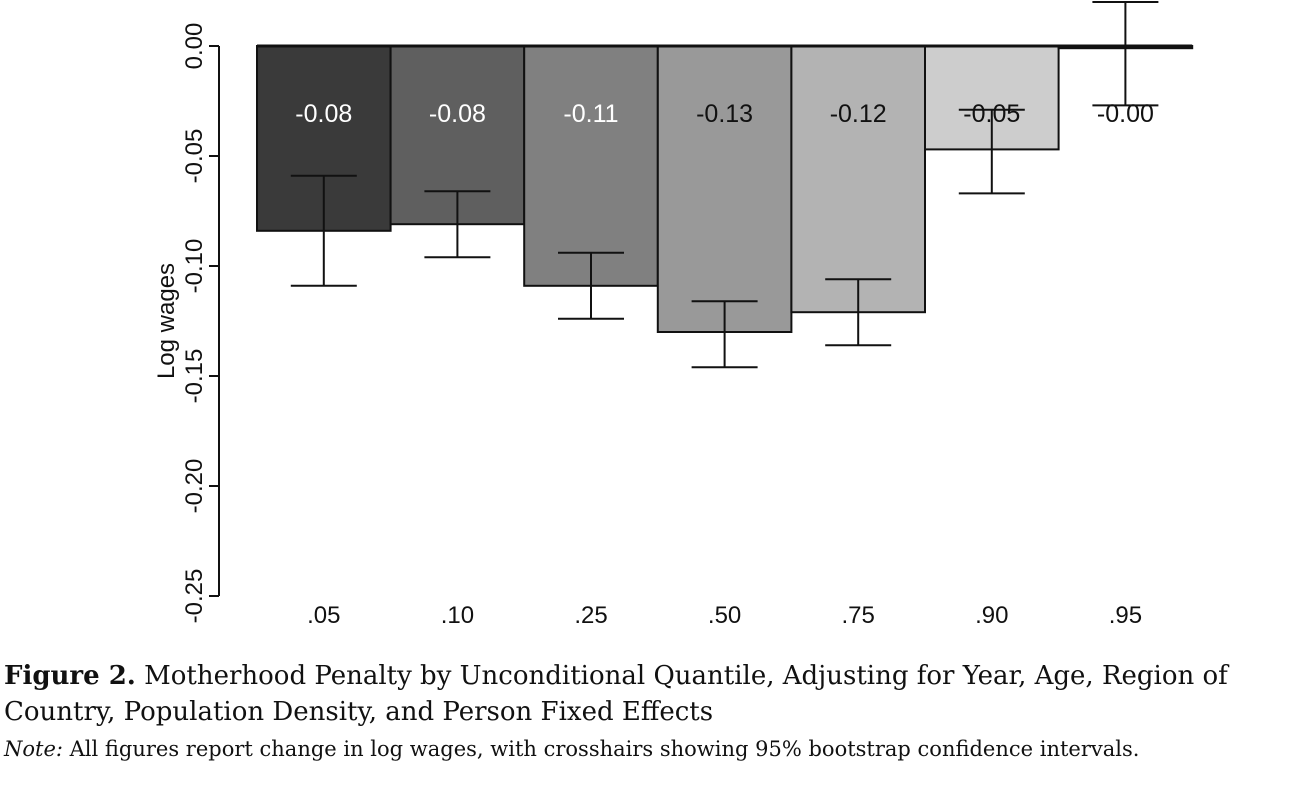 The image size is (1315, 797). I want to click on x-tick-label: .75, so click(858, 615).